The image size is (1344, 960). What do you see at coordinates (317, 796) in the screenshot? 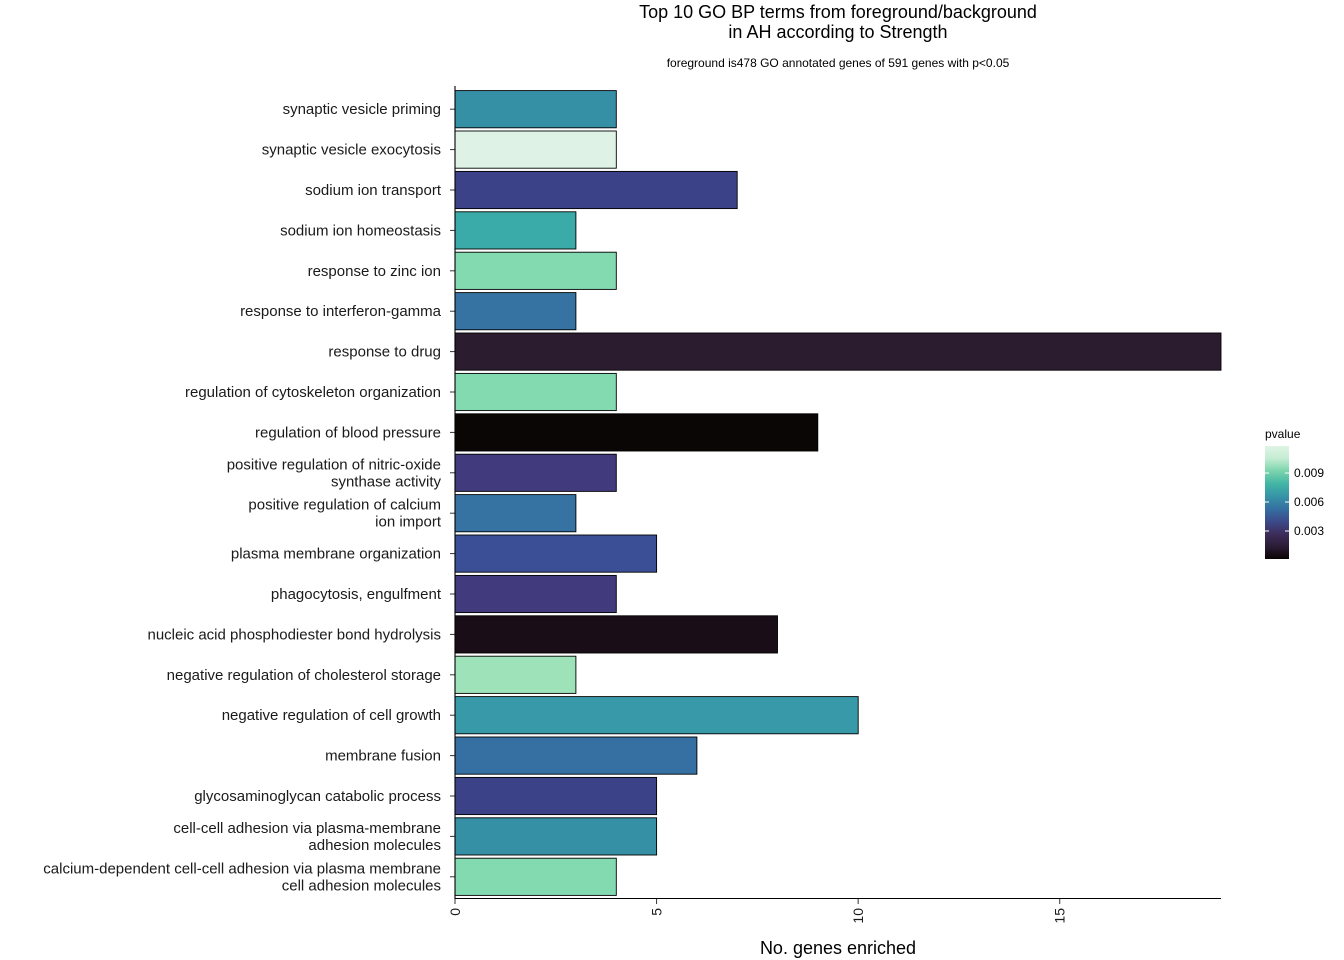
I see `category-label: glycosaminoglycan catabolic process` at bounding box center [317, 796].